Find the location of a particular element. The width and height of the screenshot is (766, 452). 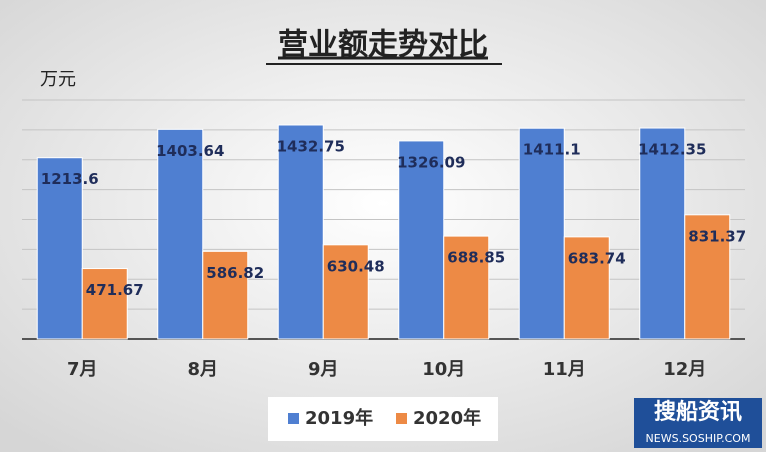

legend-label: 2019年 is located at coordinates (339, 418).